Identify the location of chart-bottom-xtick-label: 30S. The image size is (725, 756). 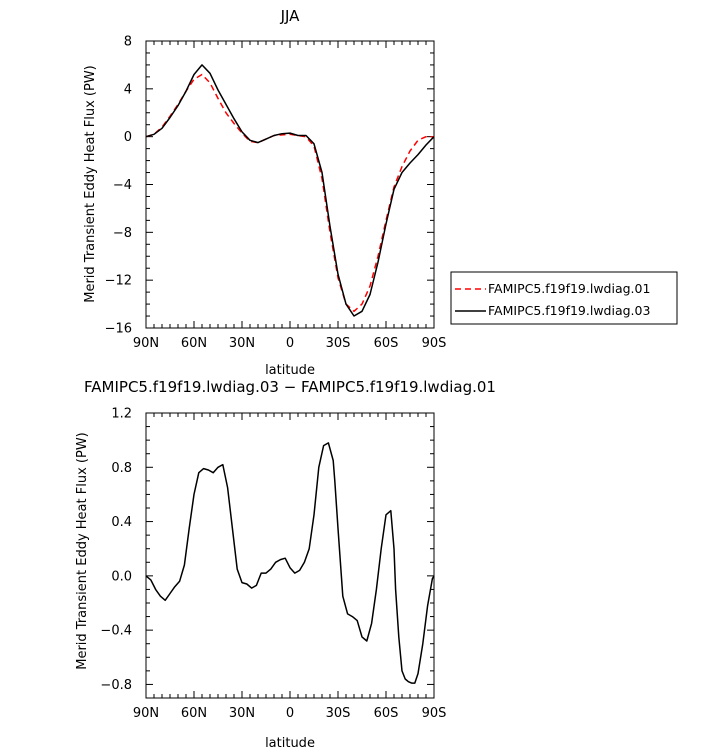
(338, 713).